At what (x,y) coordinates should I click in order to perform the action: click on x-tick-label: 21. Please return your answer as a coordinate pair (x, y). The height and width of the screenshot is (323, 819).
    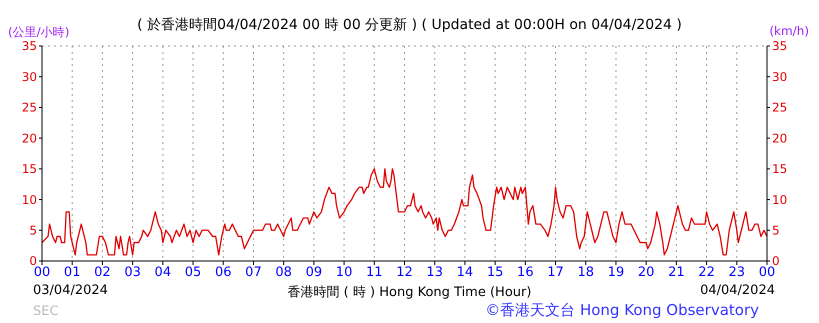
    Looking at the image, I should click on (676, 272).